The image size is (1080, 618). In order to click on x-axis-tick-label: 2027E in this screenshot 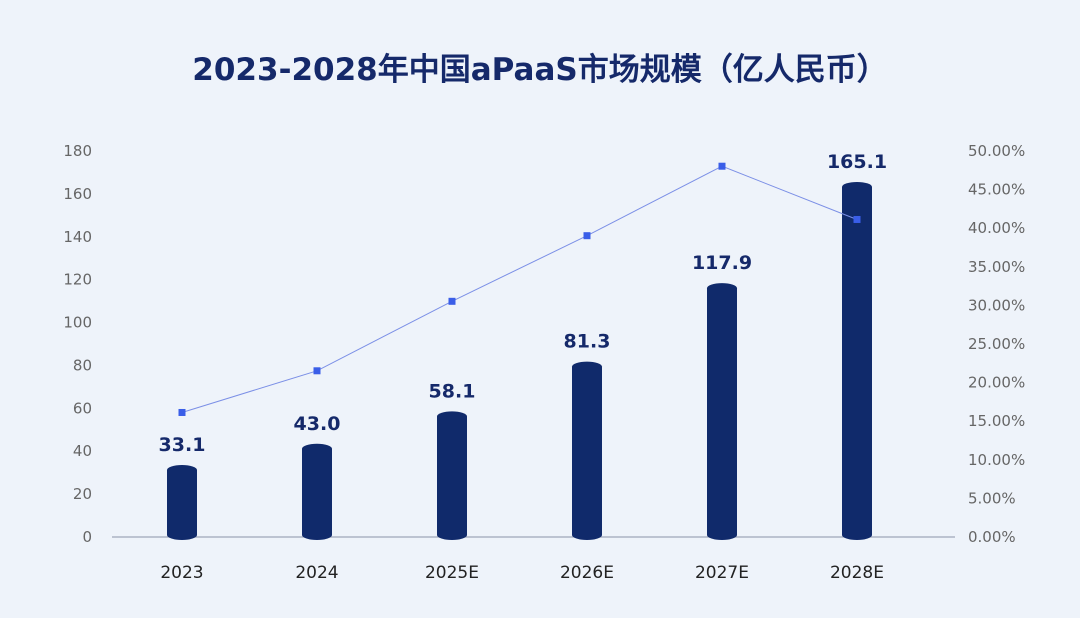, I will do `click(722, 573)`.